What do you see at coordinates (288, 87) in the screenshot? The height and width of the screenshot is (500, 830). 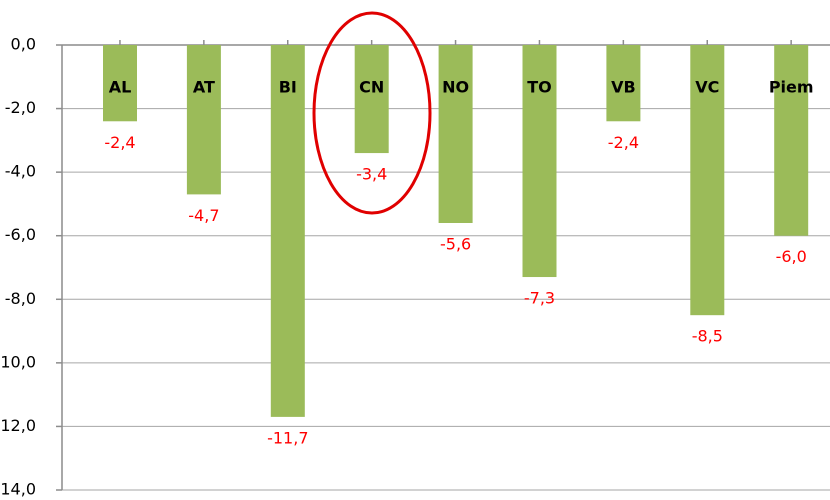 I see `category-label: BI` at bounding box center [288, 87].